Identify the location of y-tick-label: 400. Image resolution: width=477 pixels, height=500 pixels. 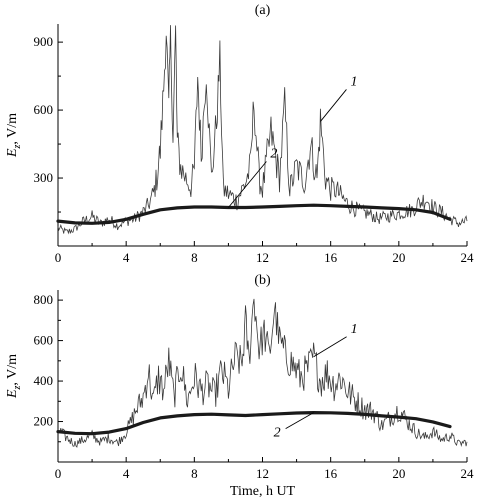
(44, 380).